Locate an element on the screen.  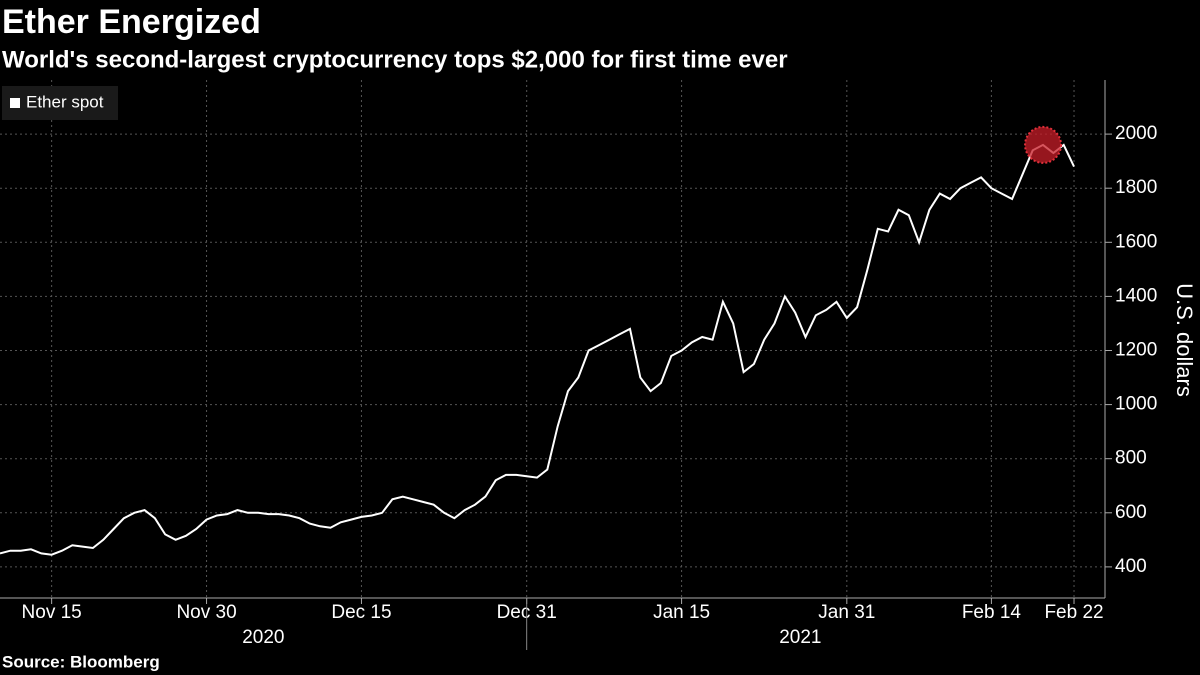
x-tick-label: Nov 15 is located at coordinates (52, 612).